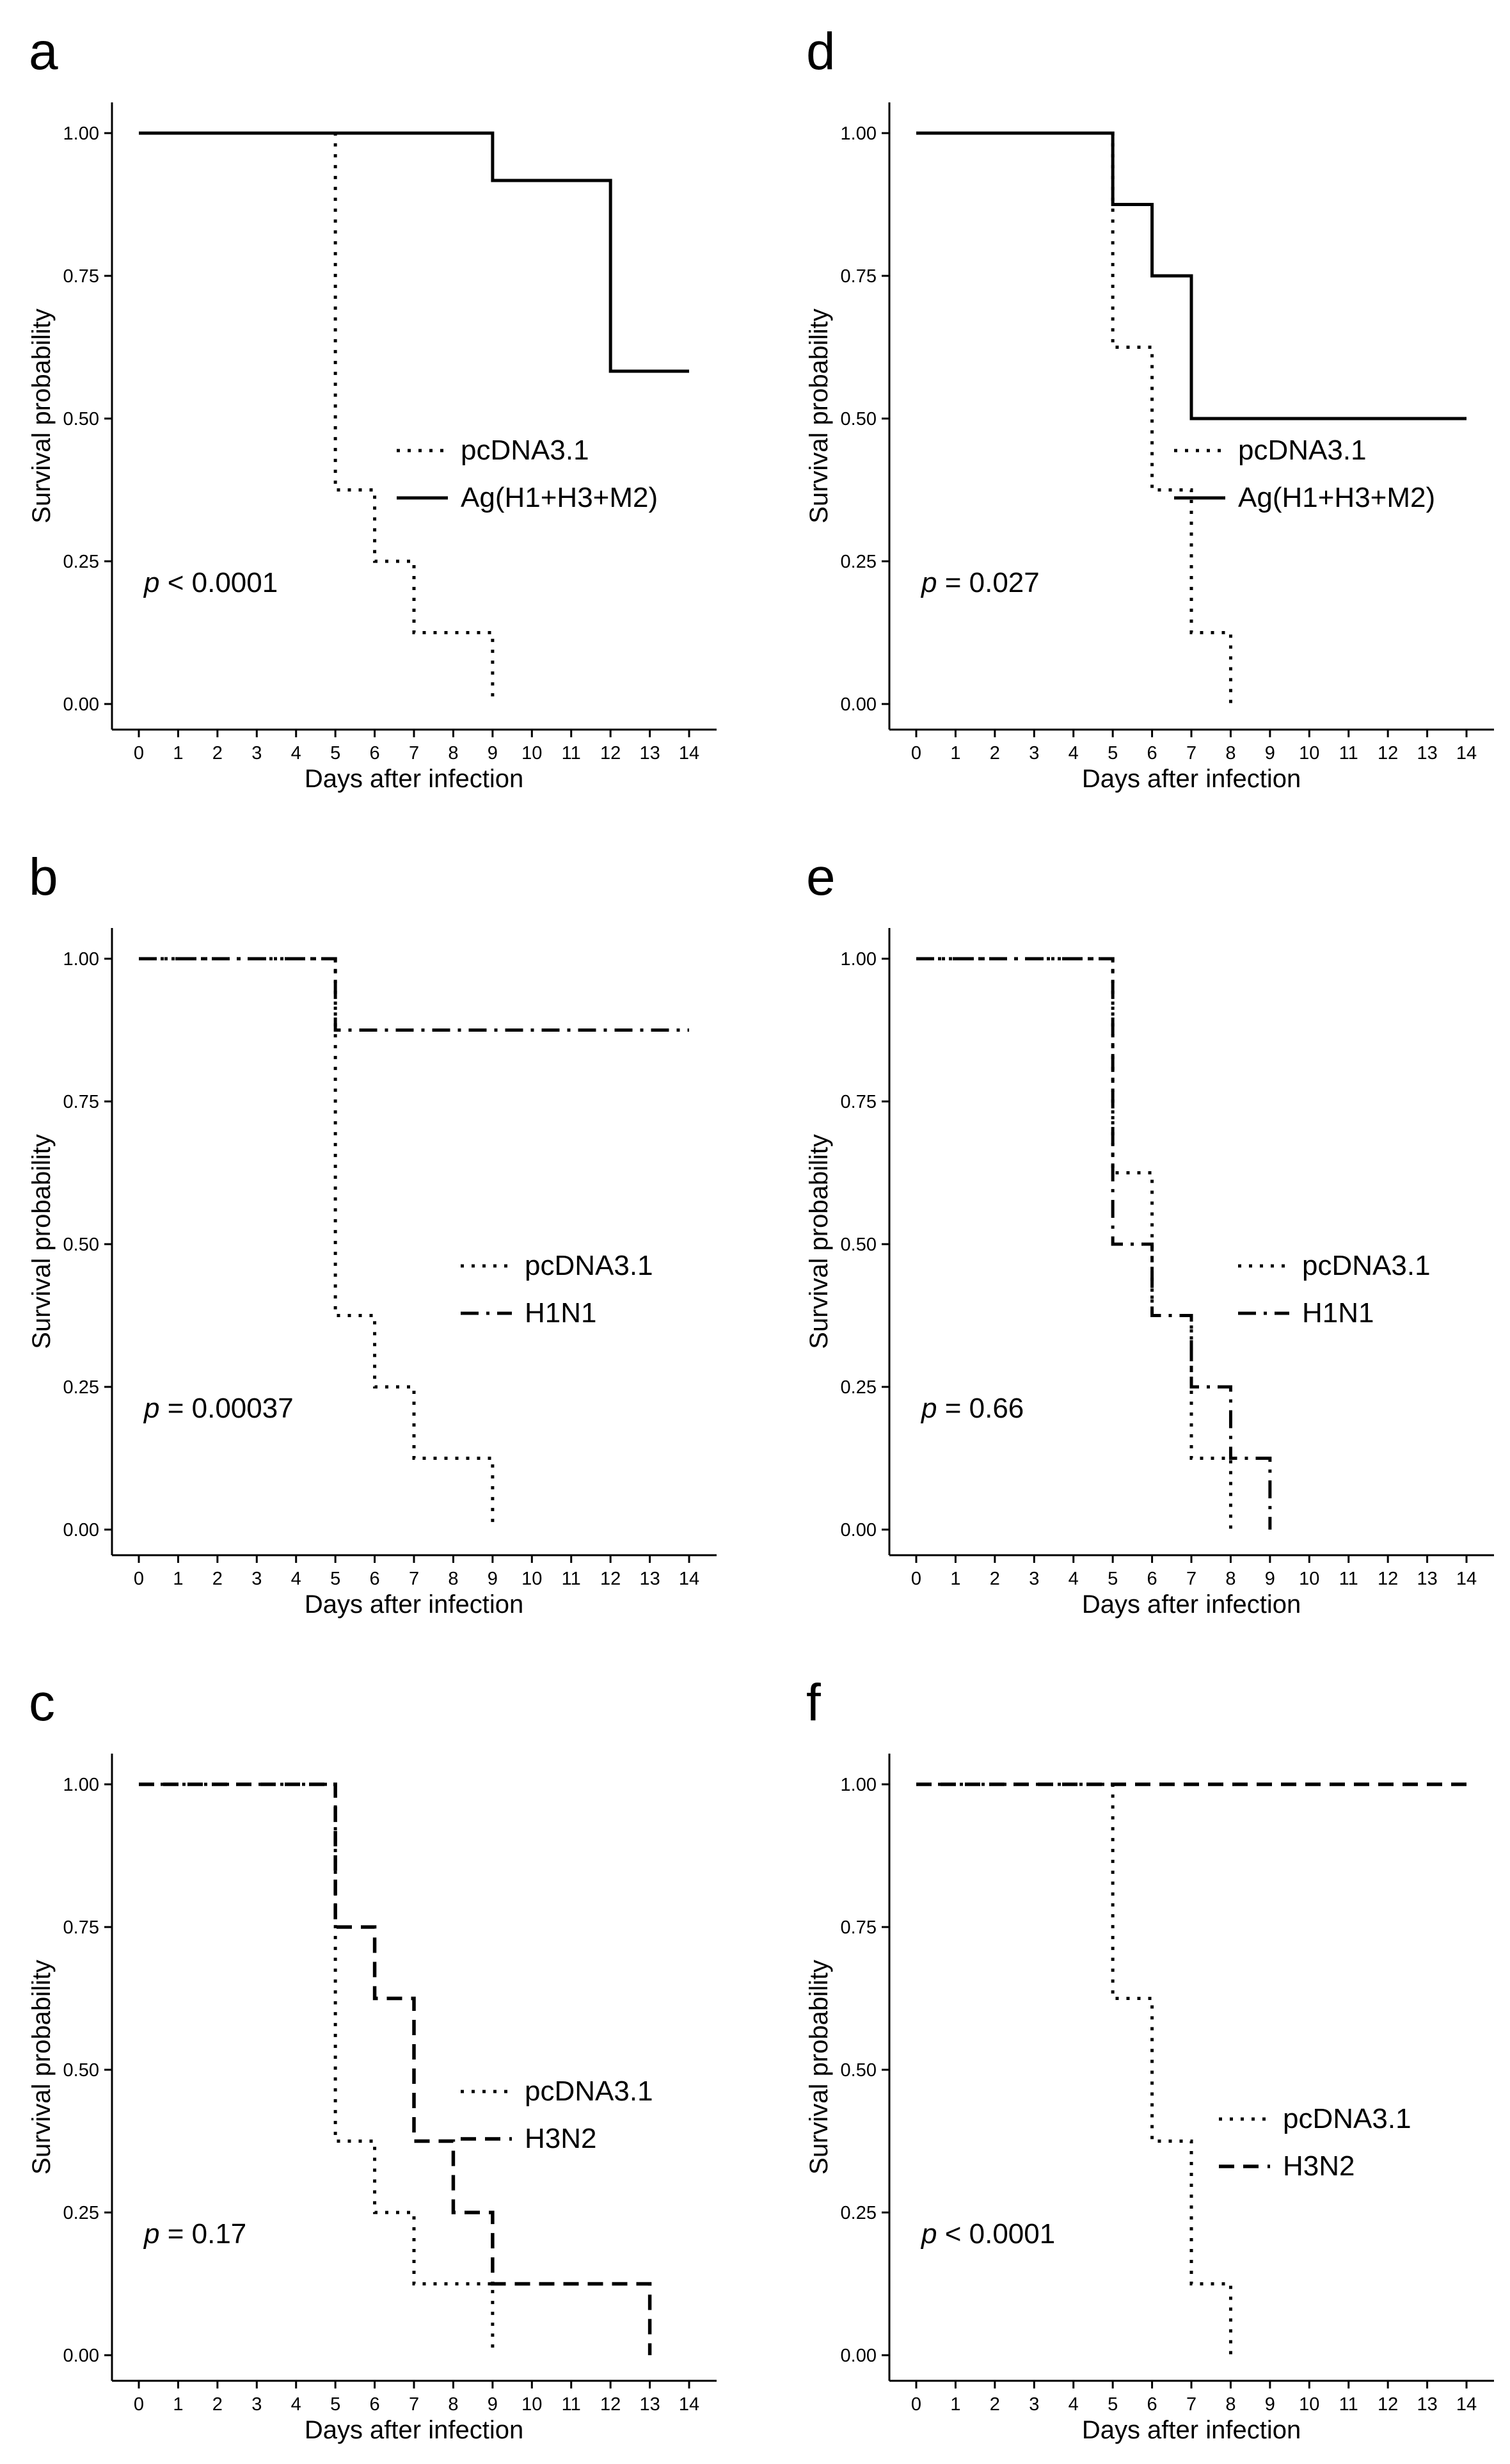  I want to click on panel-letter: a, so click(43, 51).